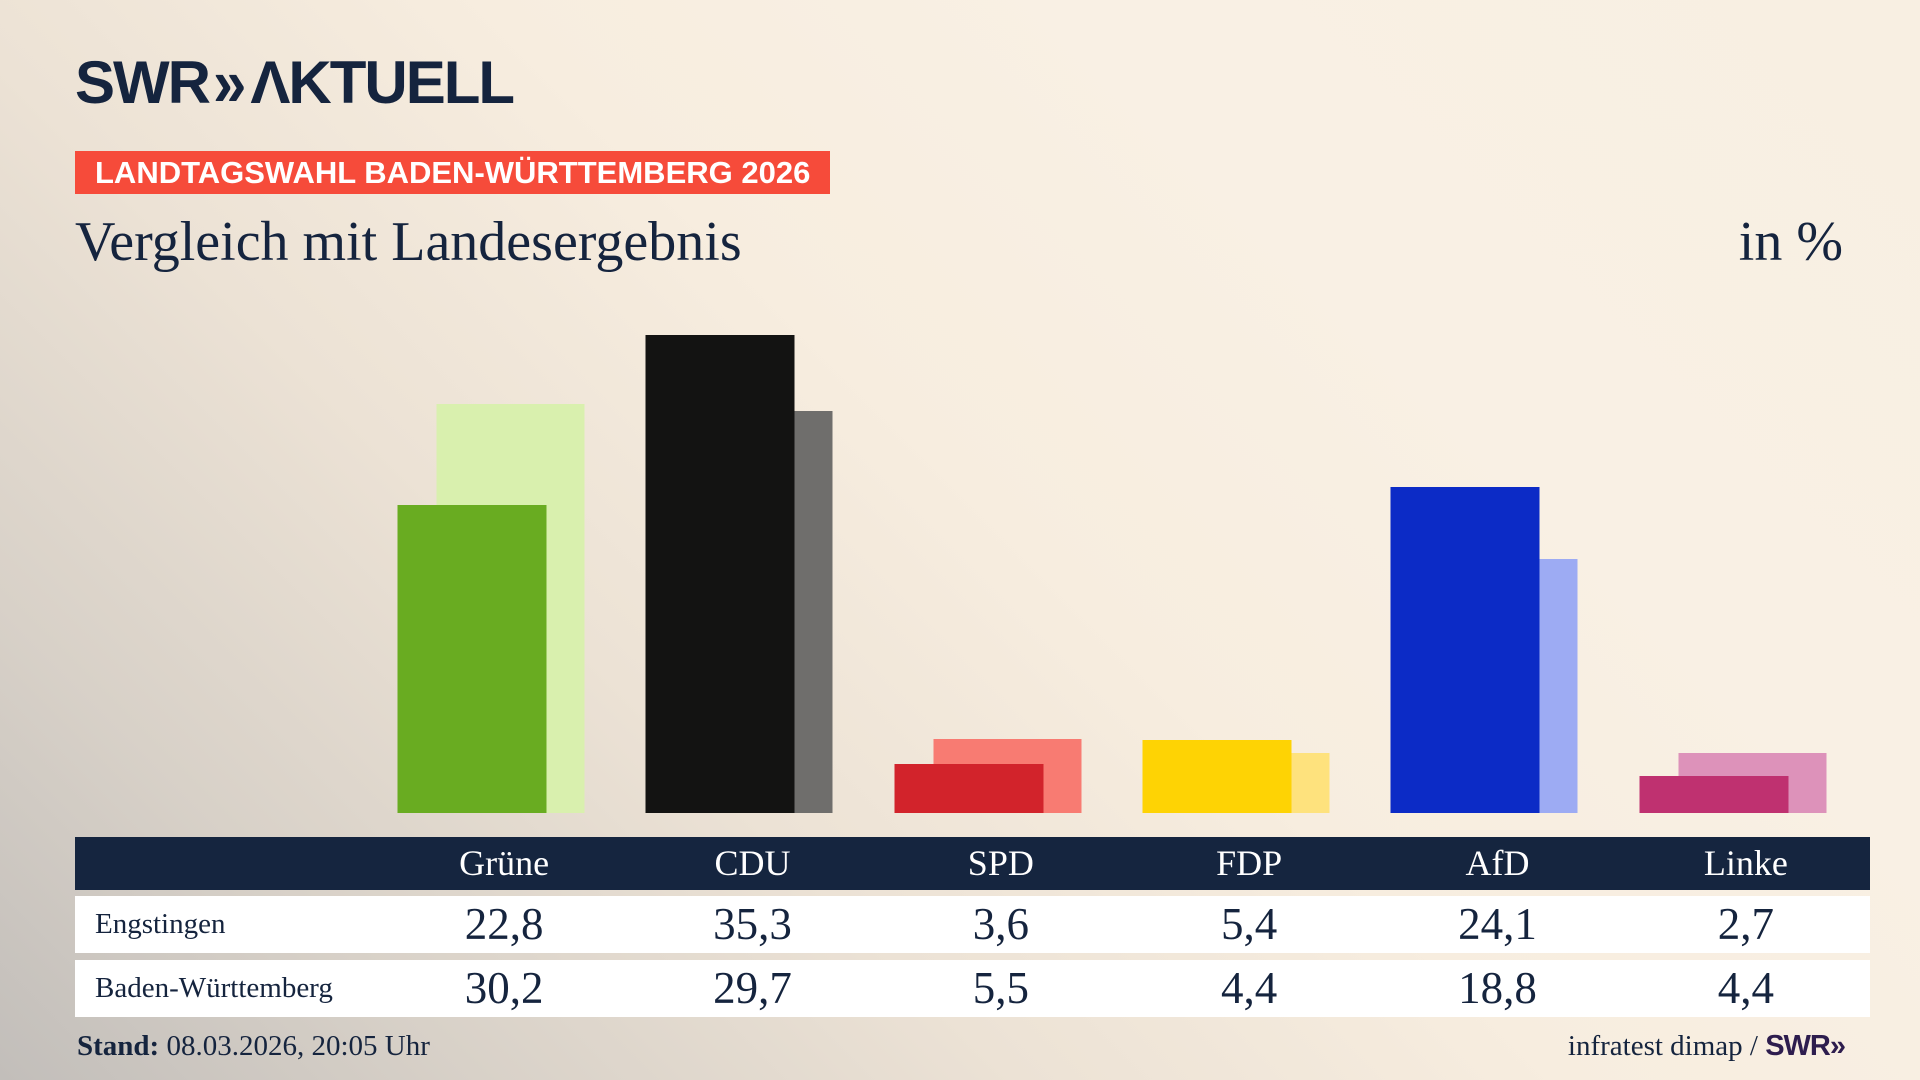 The height and width of the screenshot is (1080, 1920). What do you see at coordinates (1790, 242) in the screenshot?
I see `unit-label: in %` at bounding box center [1790, 242].